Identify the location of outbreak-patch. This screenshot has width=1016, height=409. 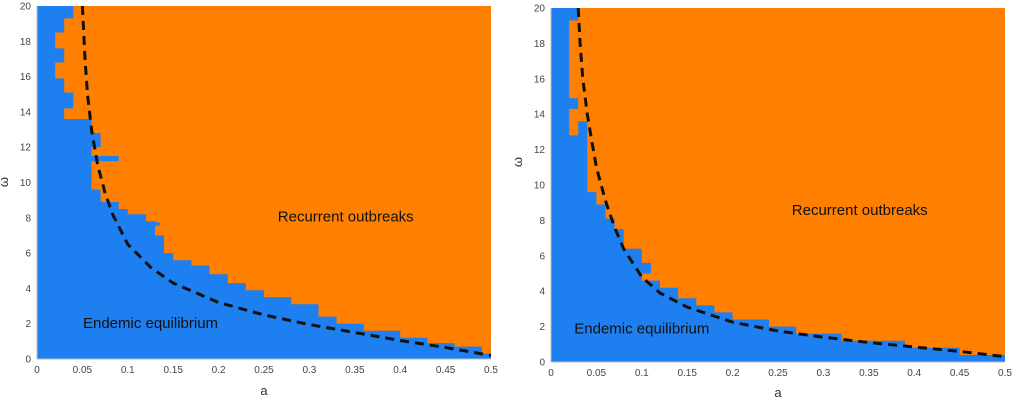
(169, 245).